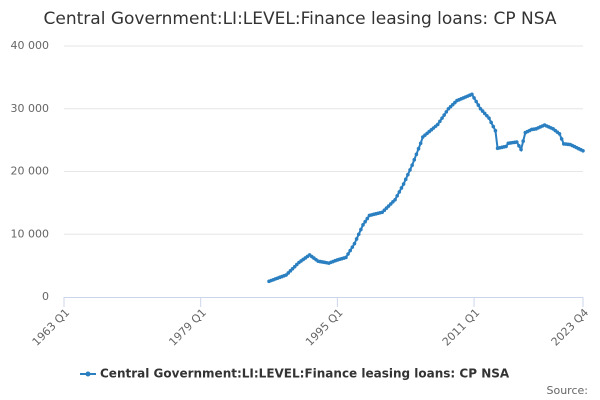 Image resolution: width=600 pixels, height=400 pixels. What do you see at coordinates (30, 233) in the screenshot?
I see `y-tick-label: 10 000` at bounding box center [30, 233].